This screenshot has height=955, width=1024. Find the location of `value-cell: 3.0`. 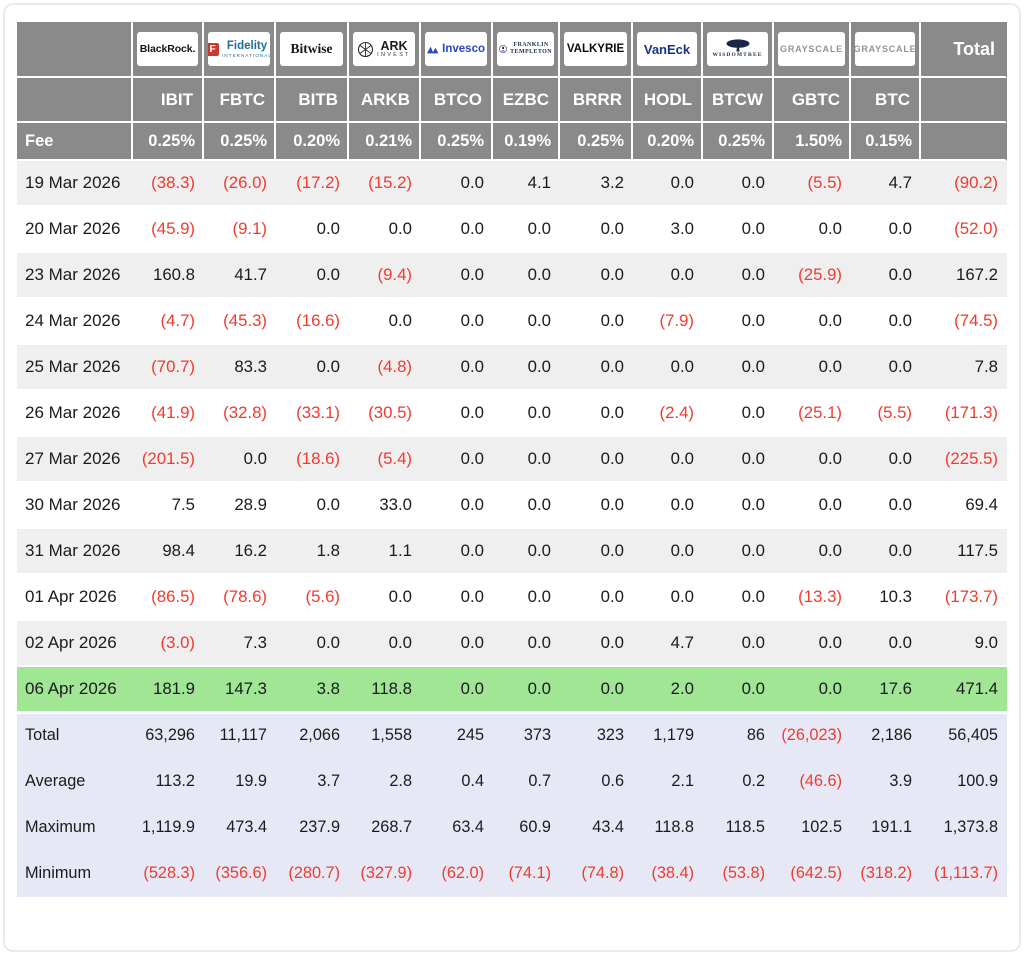

value-cell: 3.0 is located at coordinates (668, 230).